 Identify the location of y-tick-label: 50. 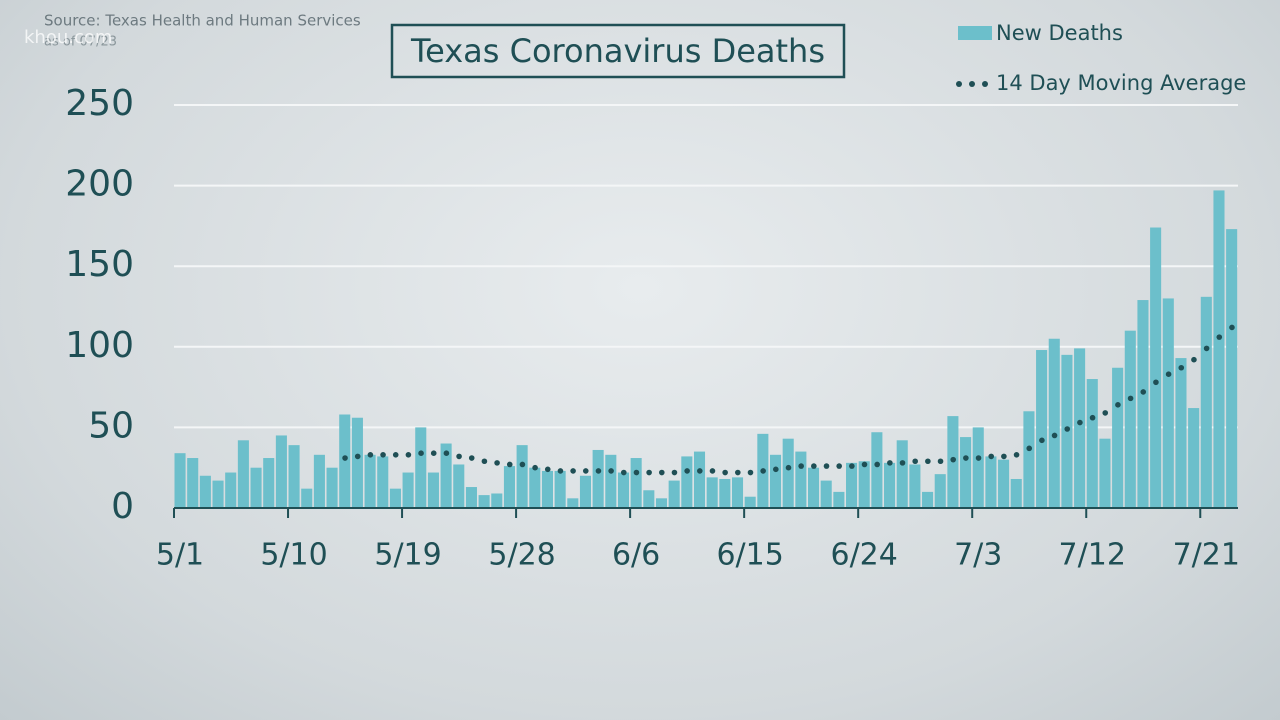
(111, 425).